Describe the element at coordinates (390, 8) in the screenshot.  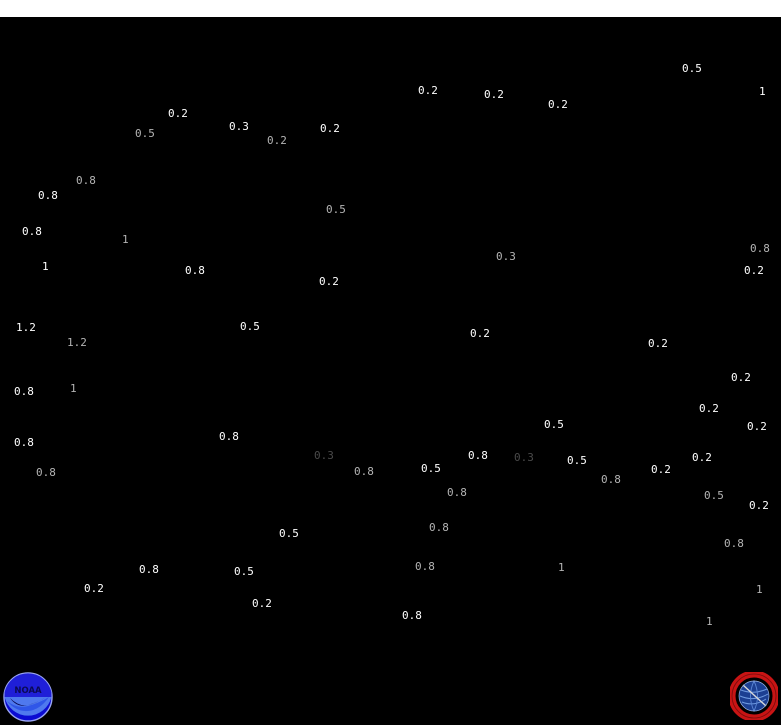
I see `top-white-strip` at that location.